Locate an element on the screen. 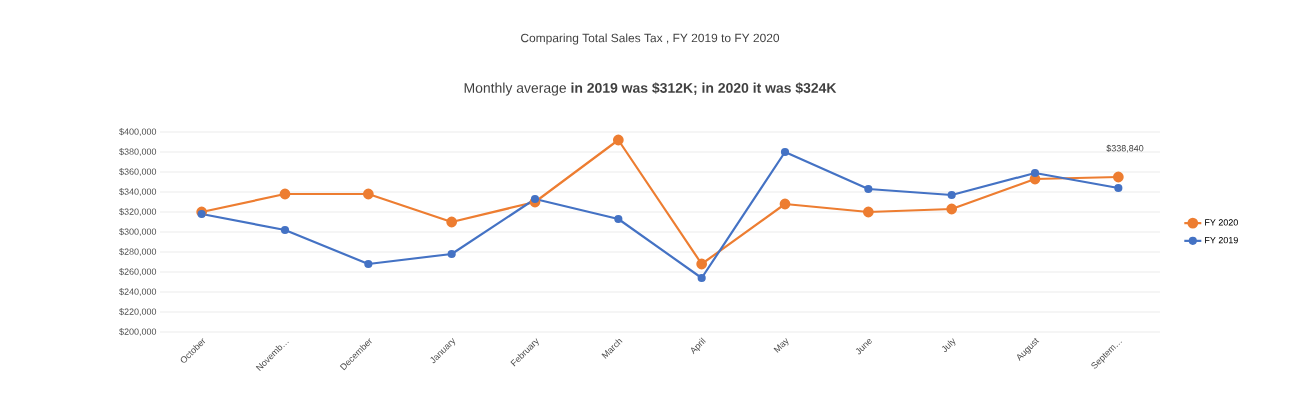 The image size is (1299, 407). y-tick-label: $200,000 is located at coordinates (138, 332).